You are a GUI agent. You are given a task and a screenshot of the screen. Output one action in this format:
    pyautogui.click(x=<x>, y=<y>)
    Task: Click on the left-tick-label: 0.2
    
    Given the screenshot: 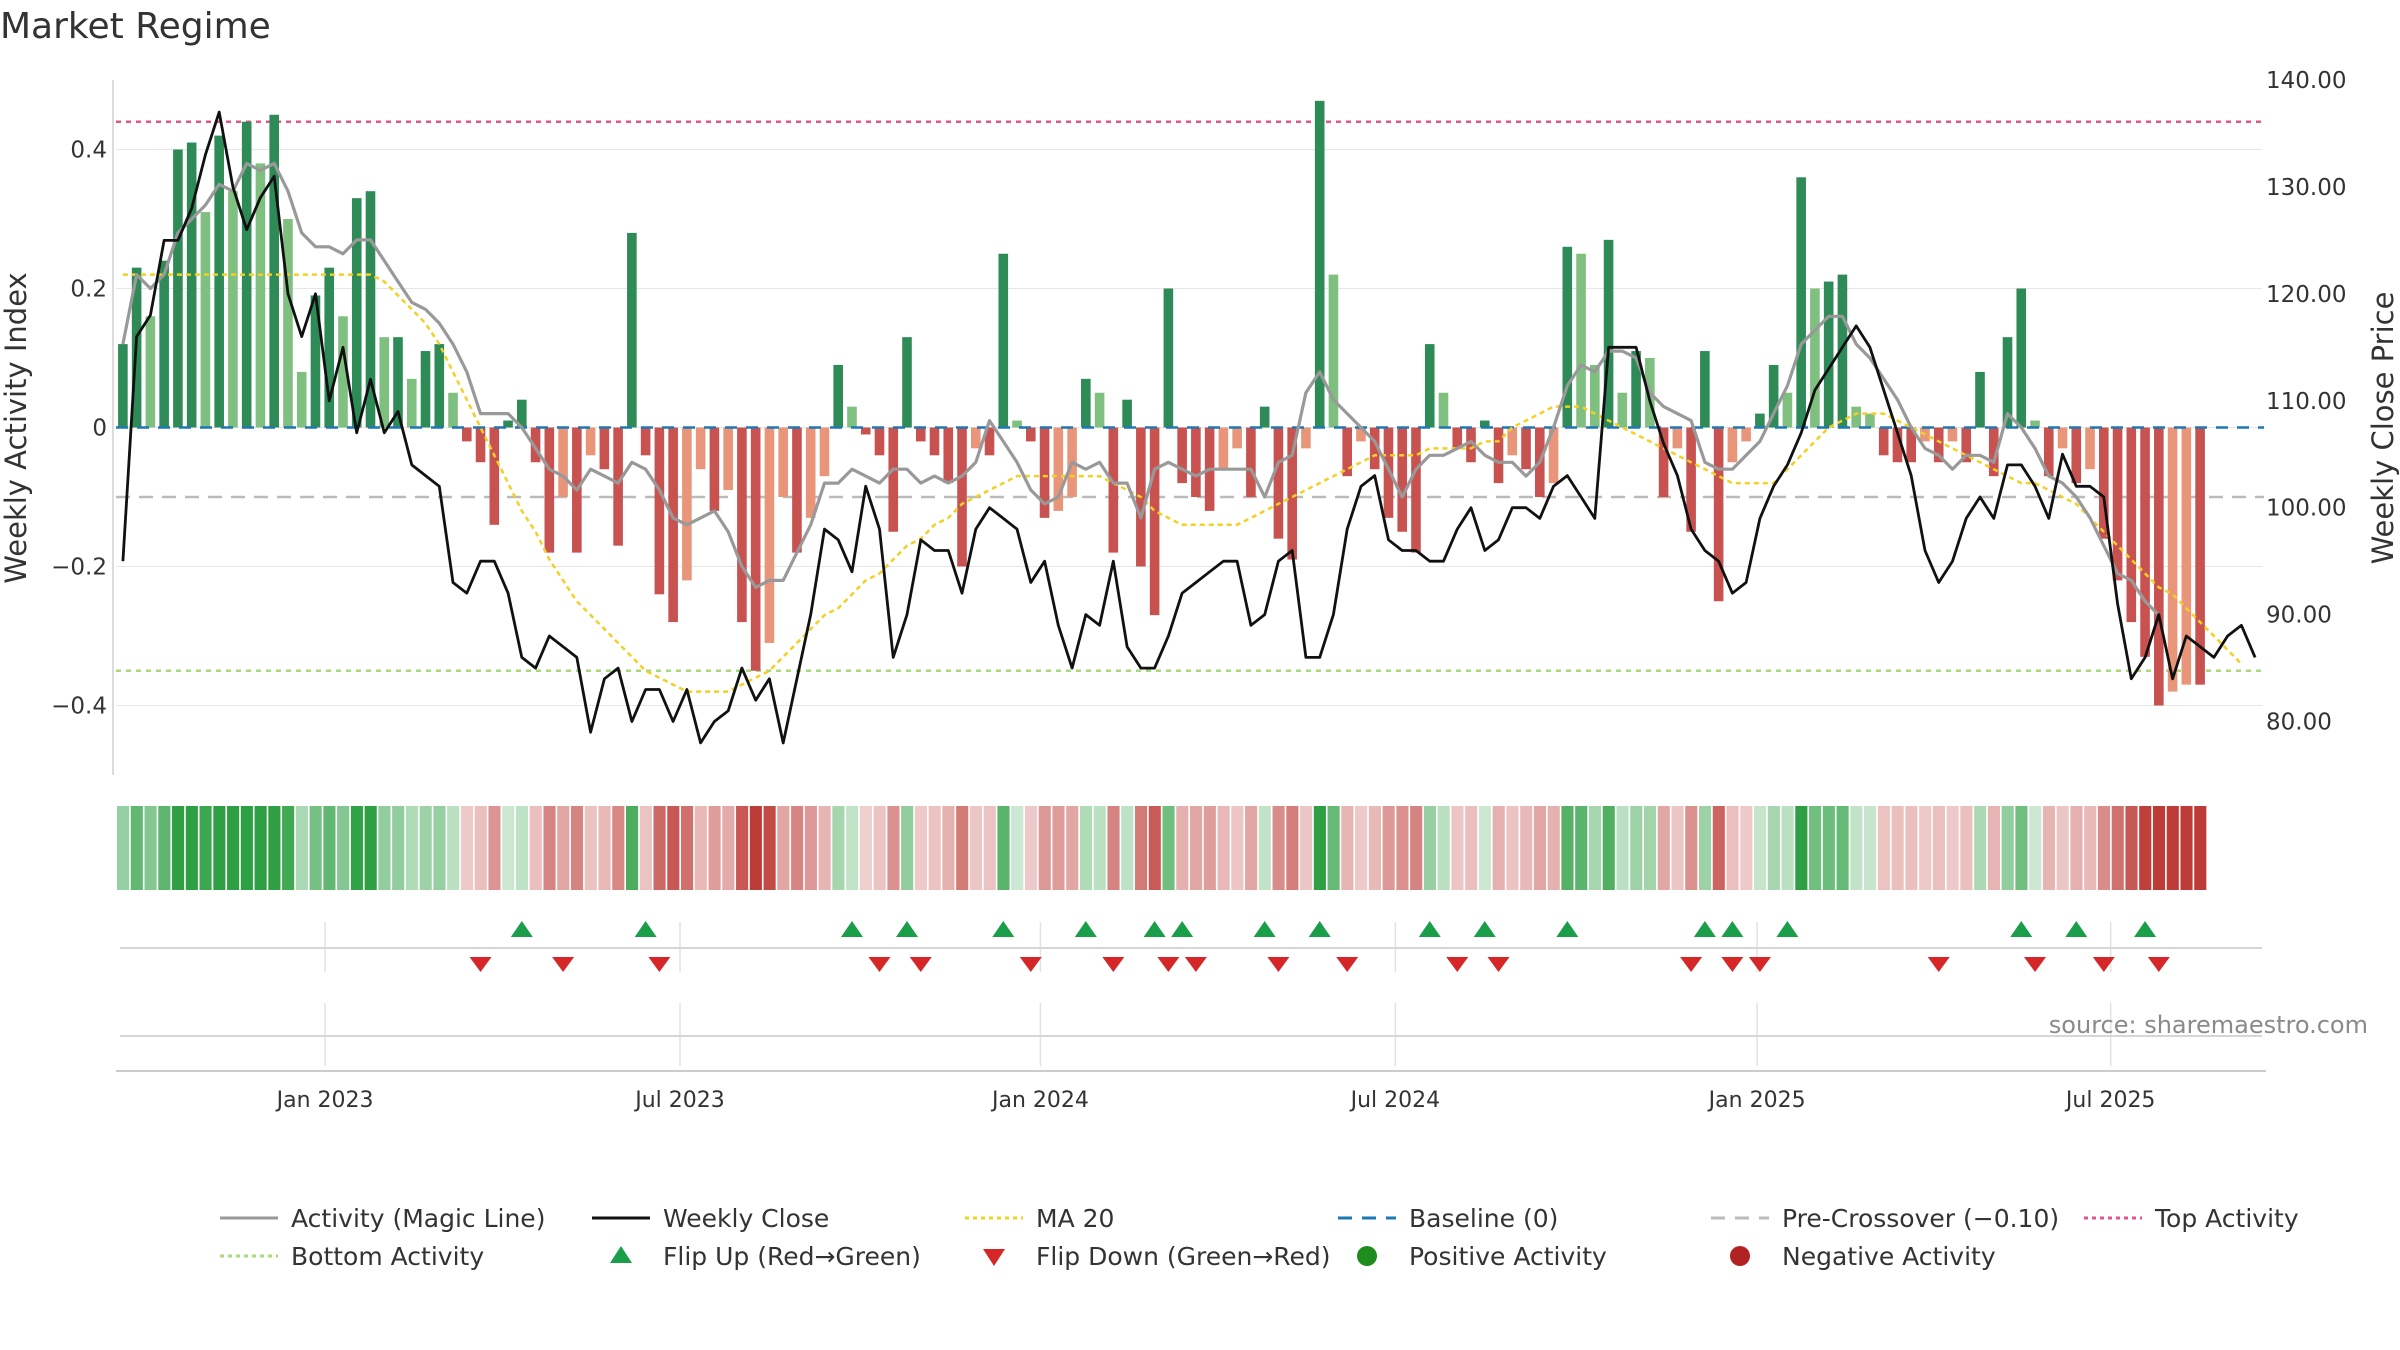 What is the action you would take?
    pyautogui.click(x=88, y=290)
    